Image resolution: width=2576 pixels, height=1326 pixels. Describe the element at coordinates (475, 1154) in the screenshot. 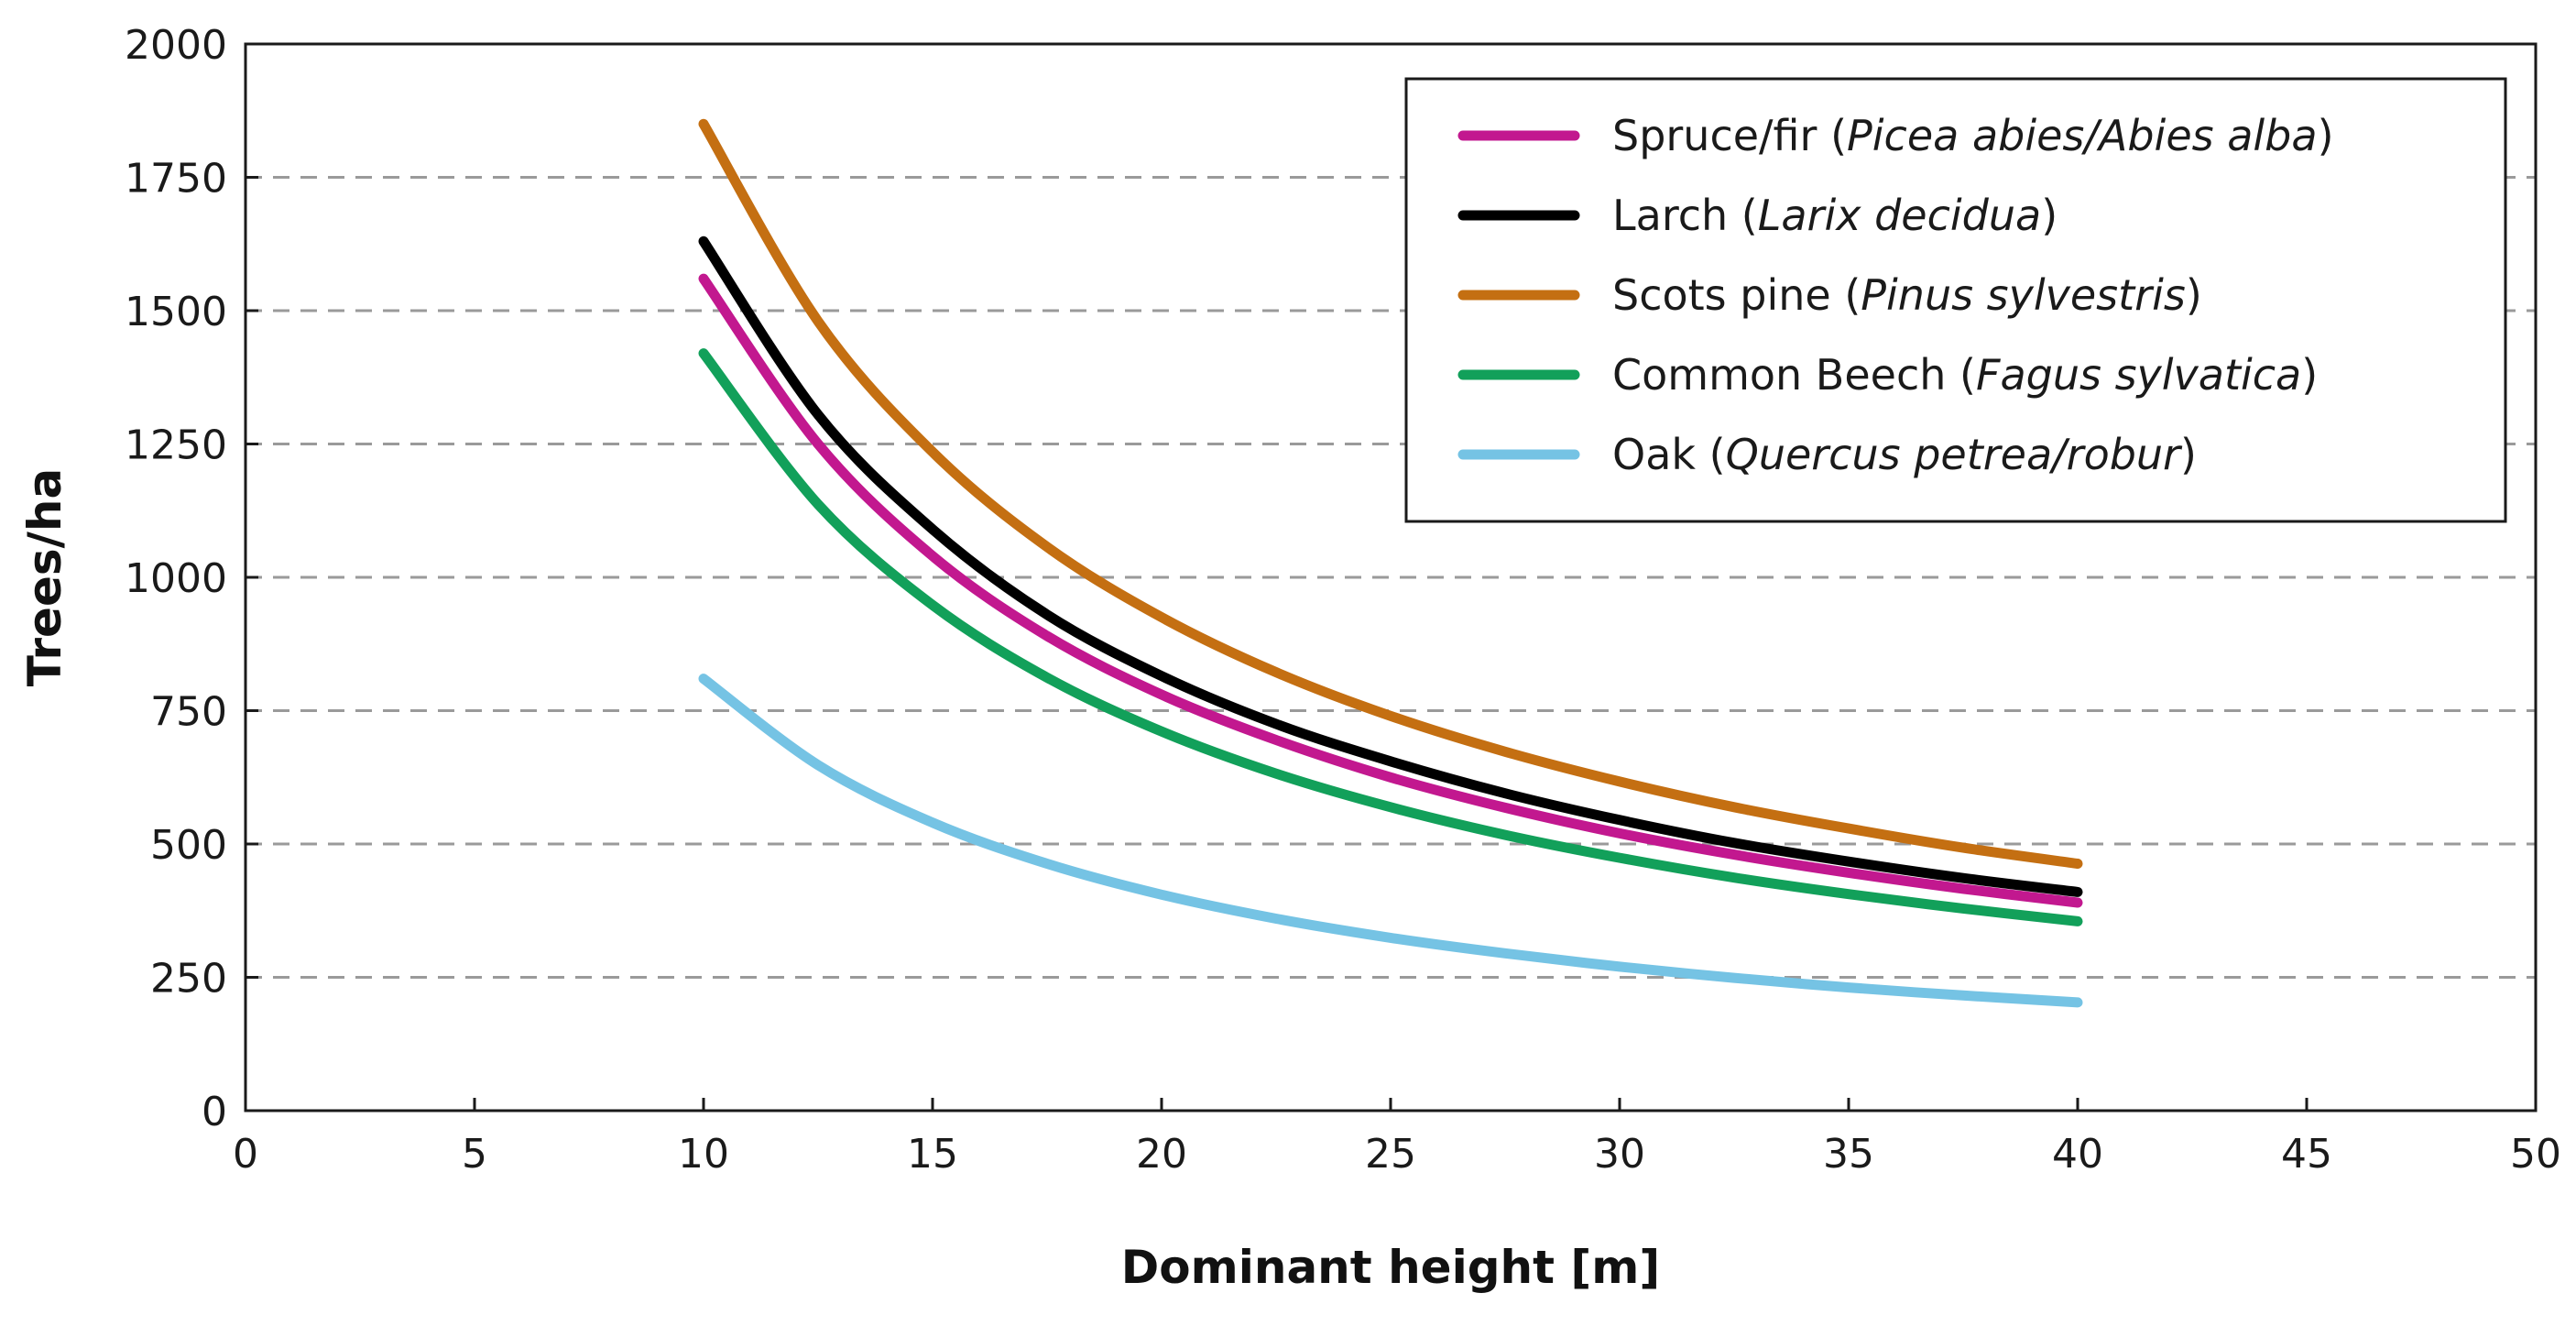

I see `x-tick-label: 5` at that location.